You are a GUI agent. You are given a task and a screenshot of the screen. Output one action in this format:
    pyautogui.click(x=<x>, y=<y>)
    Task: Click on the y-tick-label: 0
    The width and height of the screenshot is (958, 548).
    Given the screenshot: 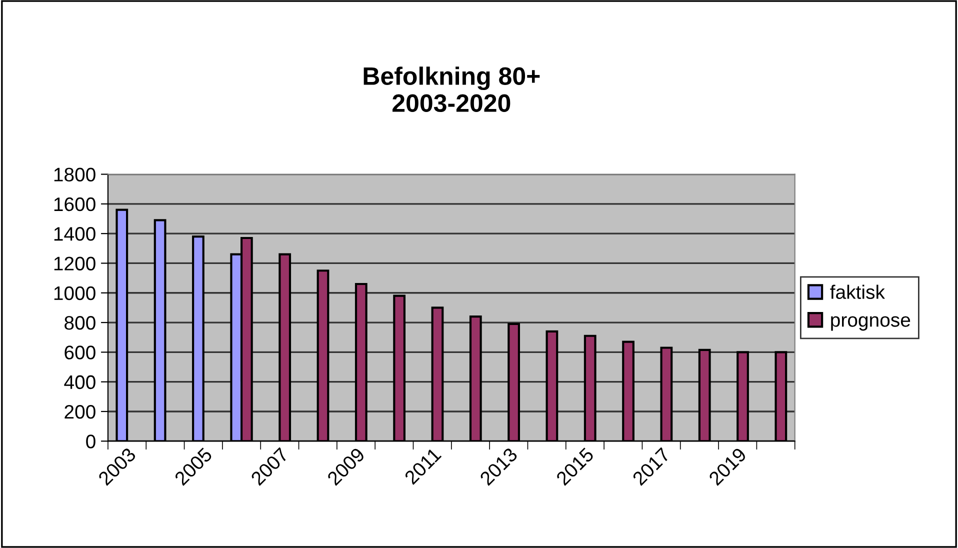 What is the action you would take?
    pyautogui.click(x=91, y=441)
    